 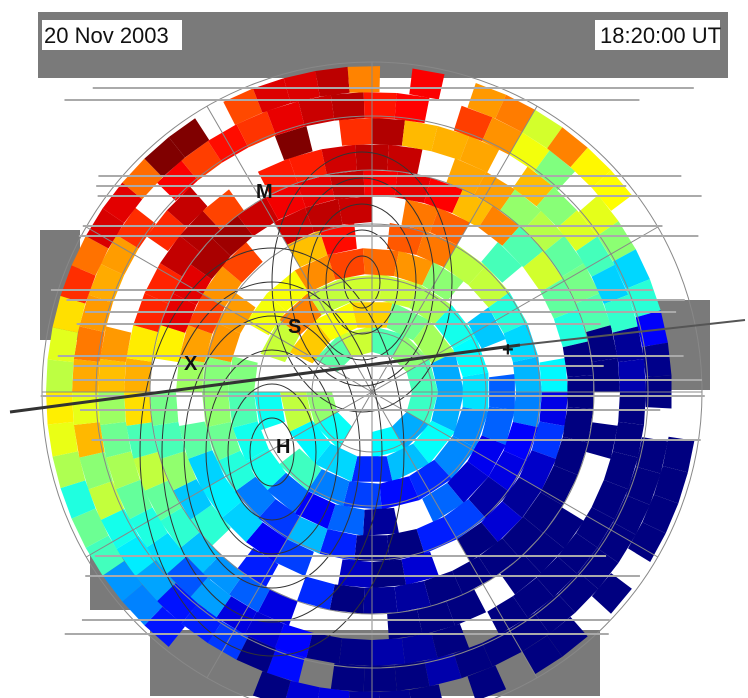 I want to click on date-box, so click(x=112, y=35).